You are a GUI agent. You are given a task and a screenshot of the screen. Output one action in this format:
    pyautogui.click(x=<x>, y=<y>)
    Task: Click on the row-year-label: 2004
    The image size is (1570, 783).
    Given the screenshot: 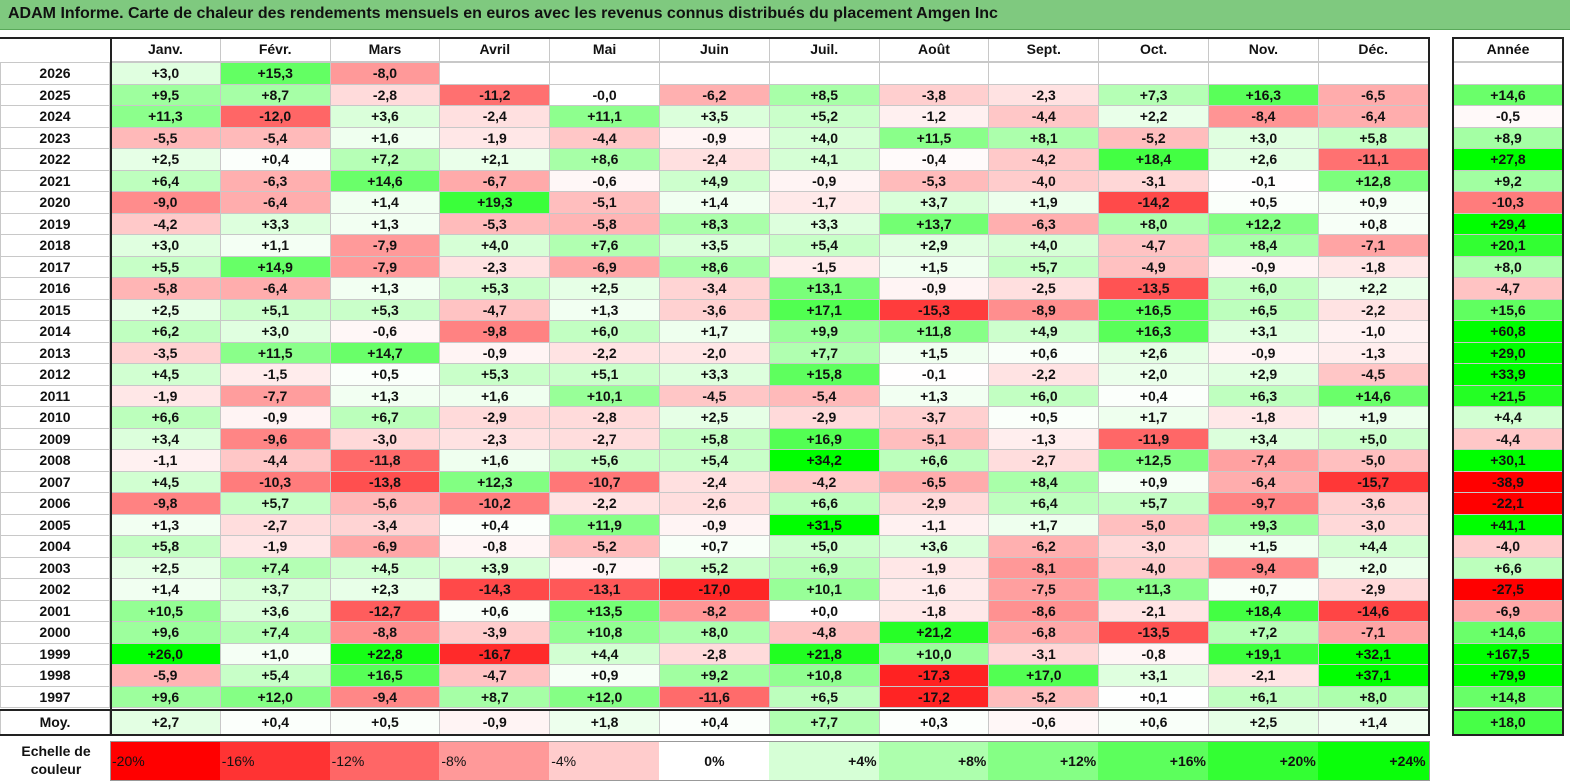 What is the action you would take?
    pyautogui.click(x=55, y=546)
    